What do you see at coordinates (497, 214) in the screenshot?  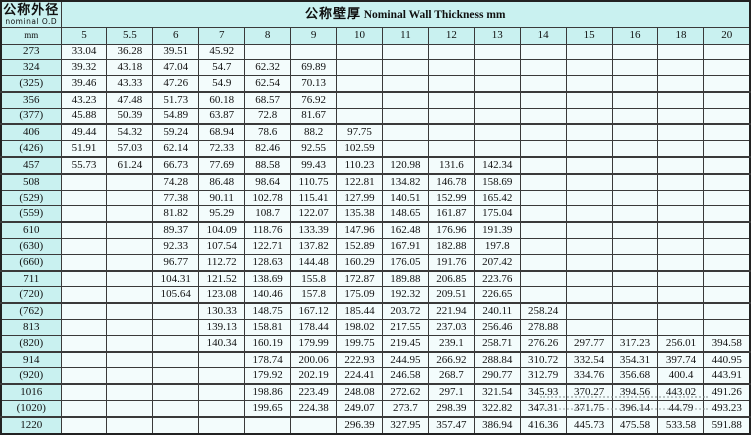 I see `weight-cell: 175.04` at bounding box center [497, 214].